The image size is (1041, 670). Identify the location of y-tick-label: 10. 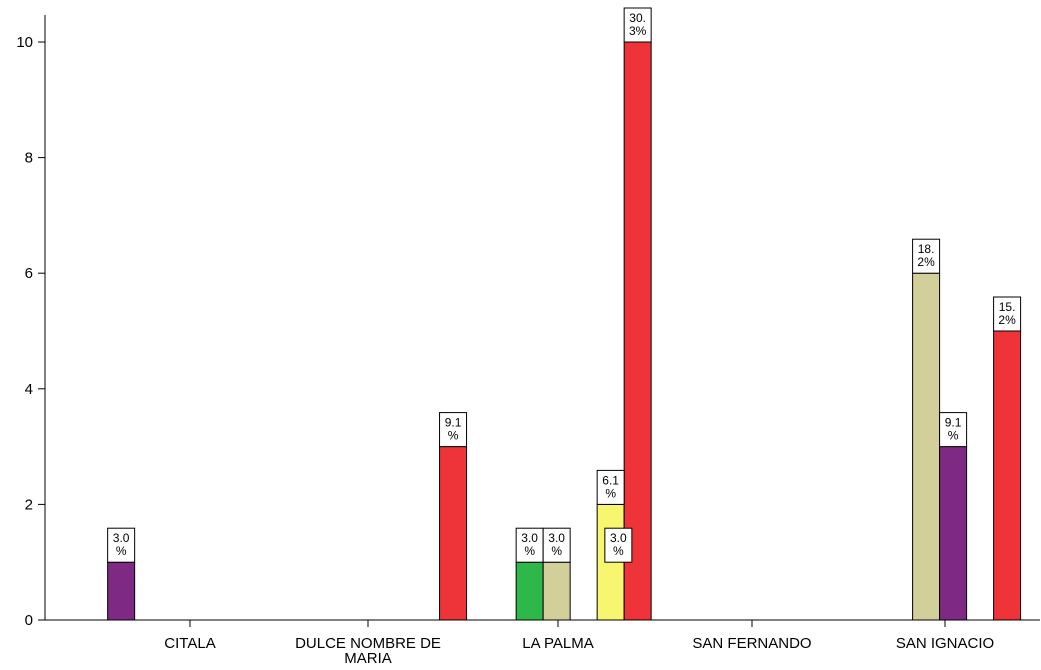
(24, 42).